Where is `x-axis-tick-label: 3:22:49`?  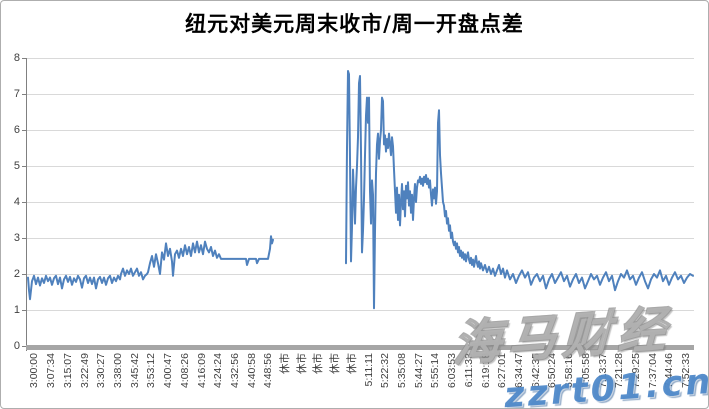 x-axis-tick-label: 3:22:49 is located at coordinates (84, 371).